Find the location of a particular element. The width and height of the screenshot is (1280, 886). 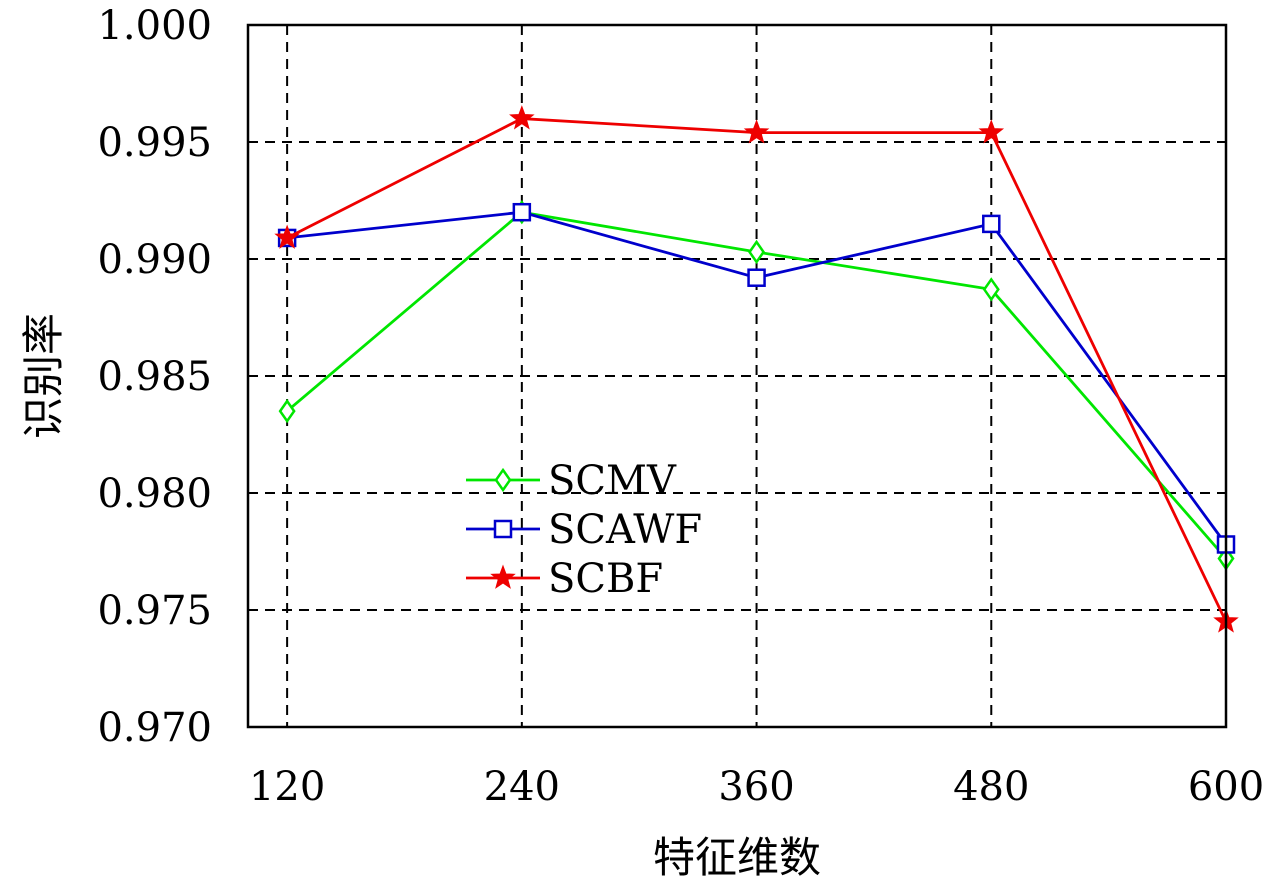

legend-label: SCBF is located at coordinates (605, 579).